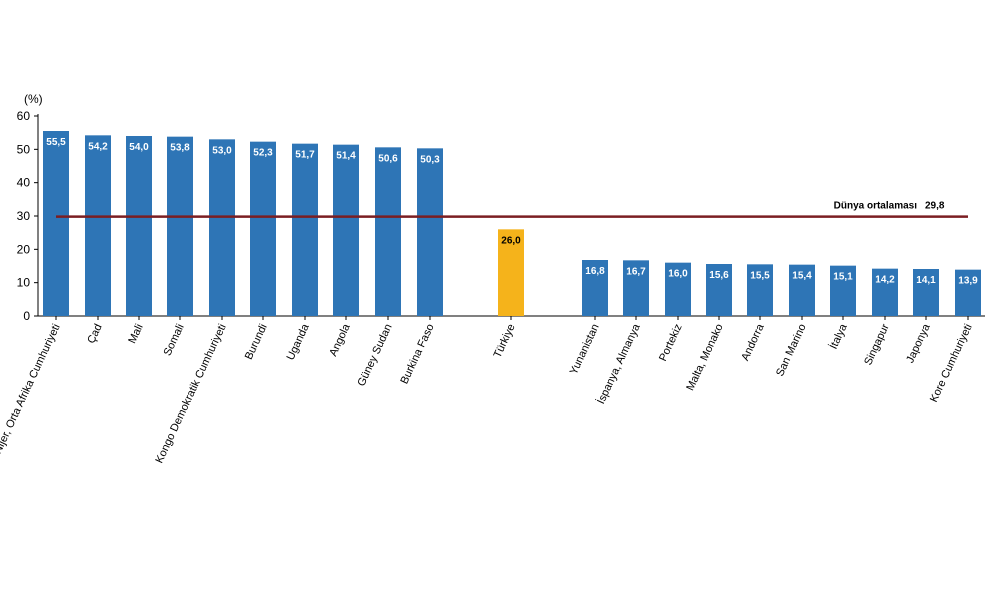 The width and height of the screenshot is (1000, 593). Describe the element at coordinates (56, 142) in the screenshot. I see `bar-value-label: 55,5` at that location.